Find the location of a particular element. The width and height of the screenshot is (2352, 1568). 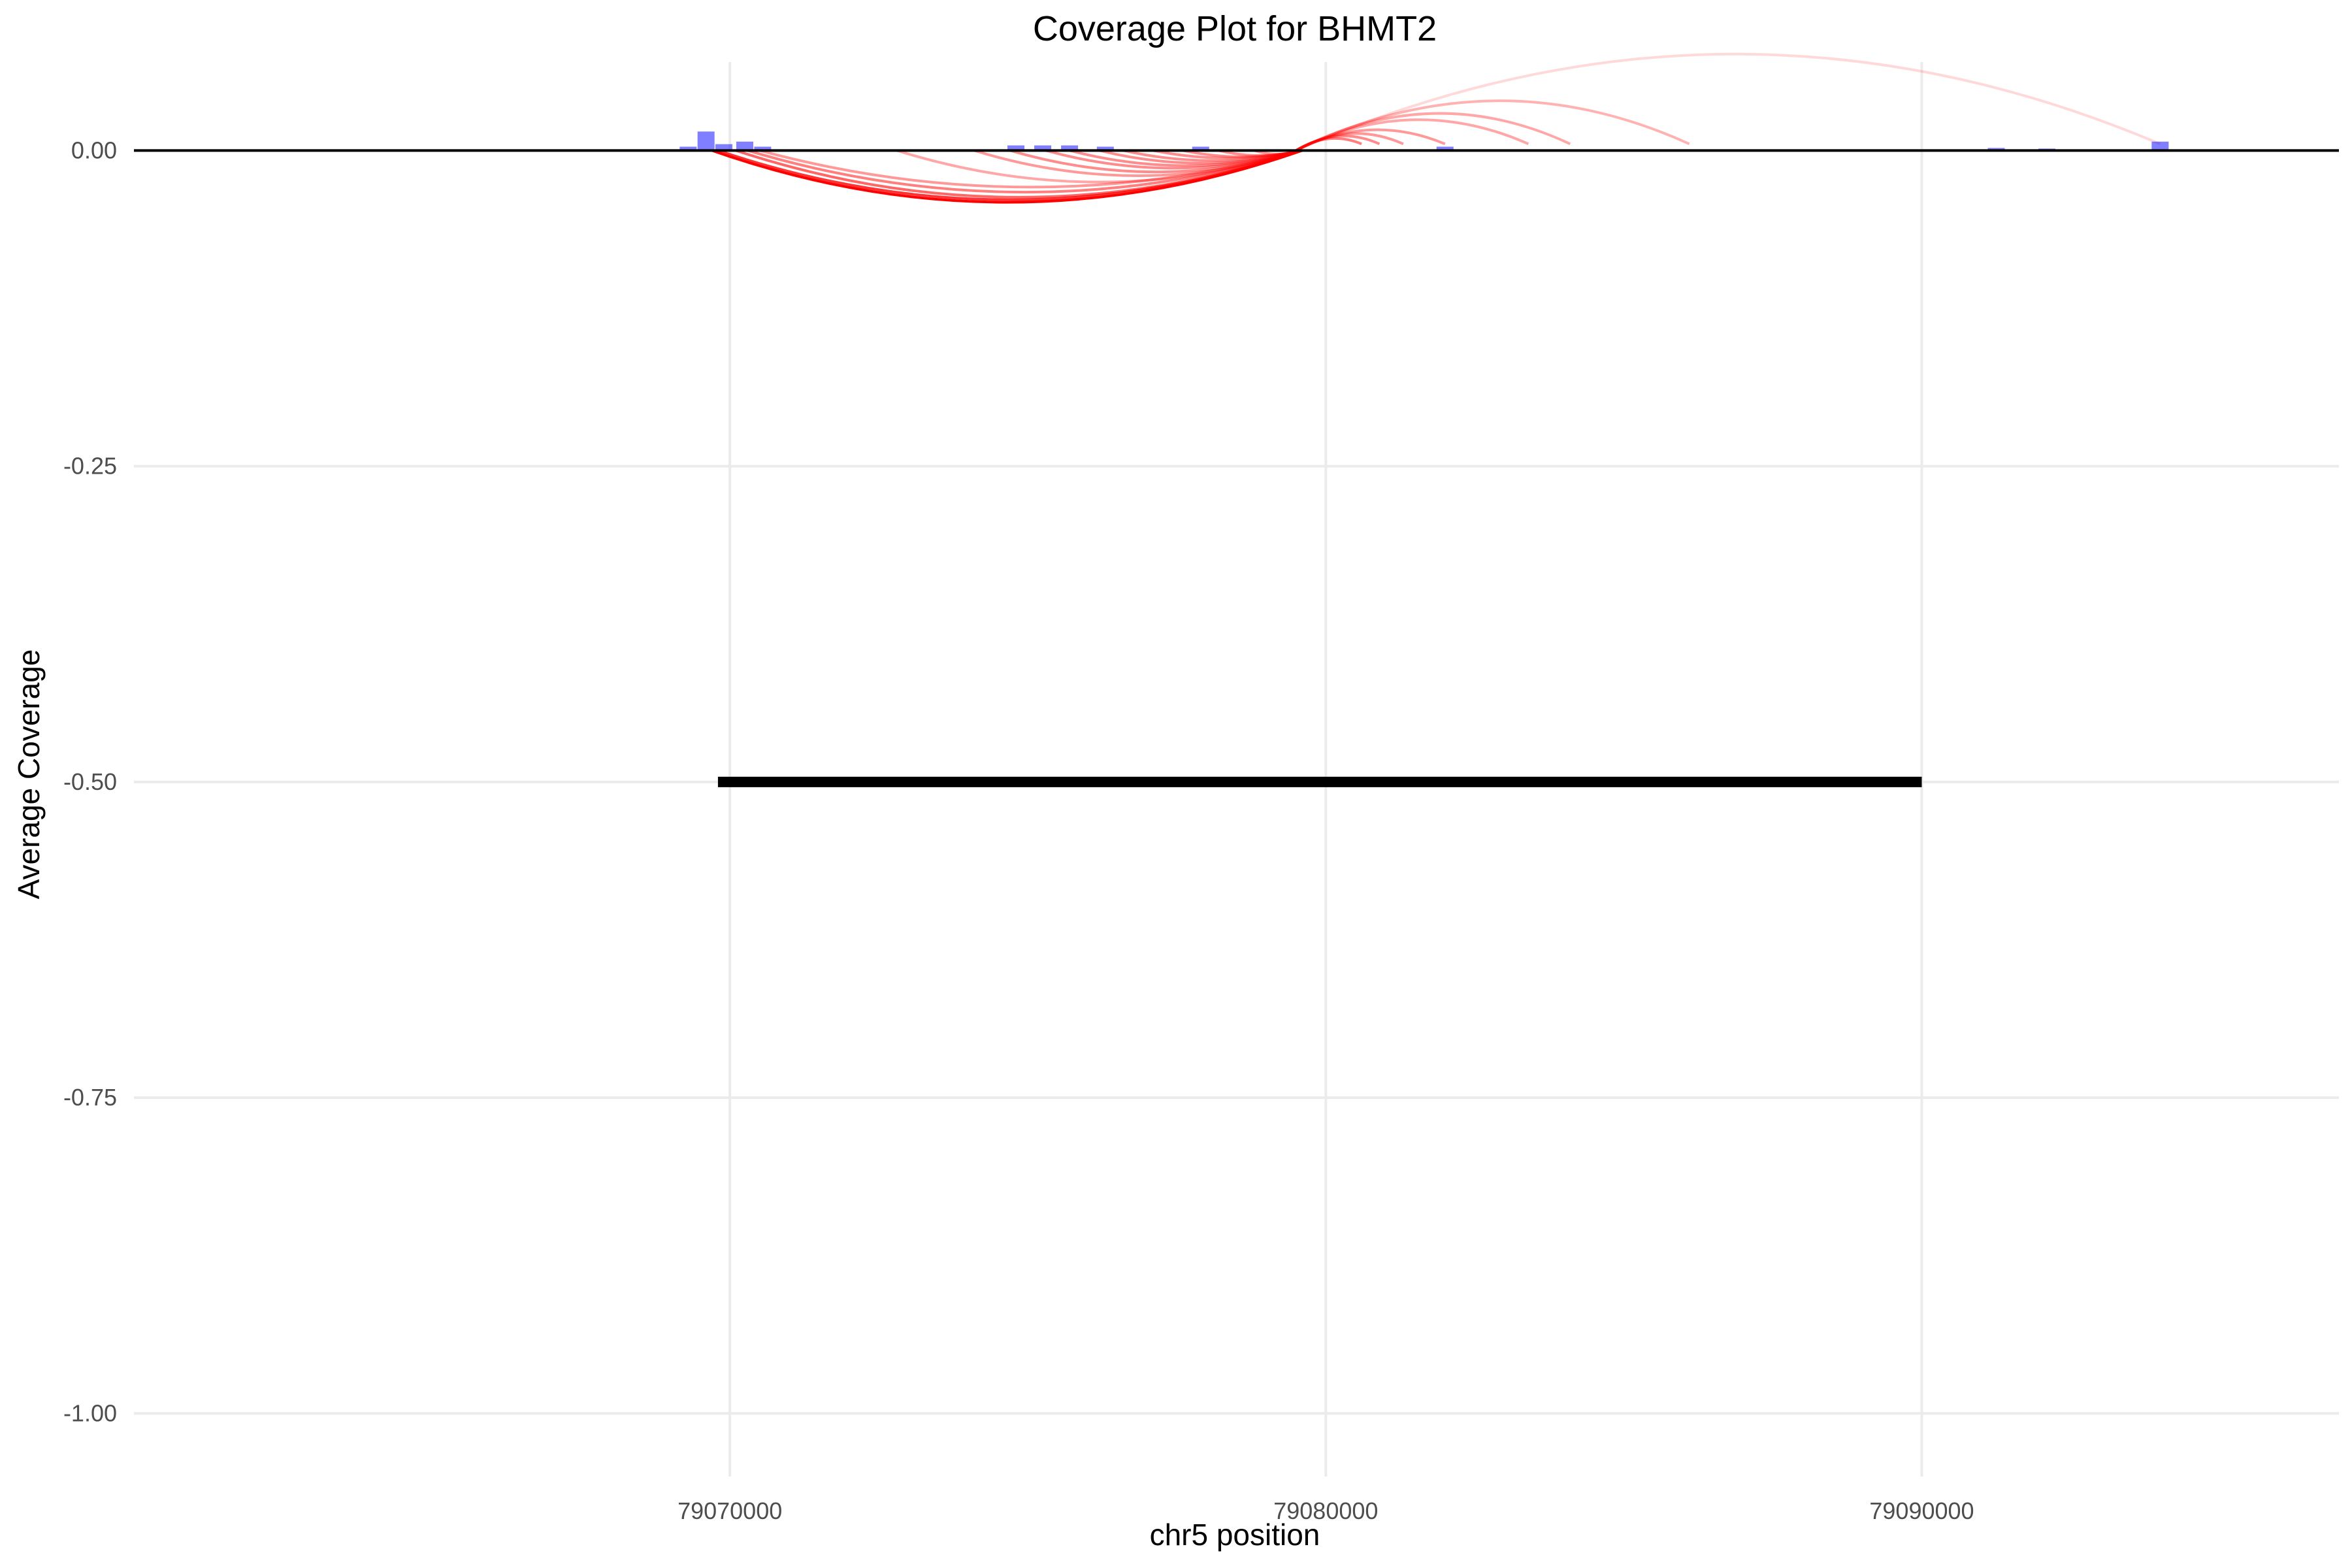

y-tick-label: -1.00 is located at coordinates (90, 1412).